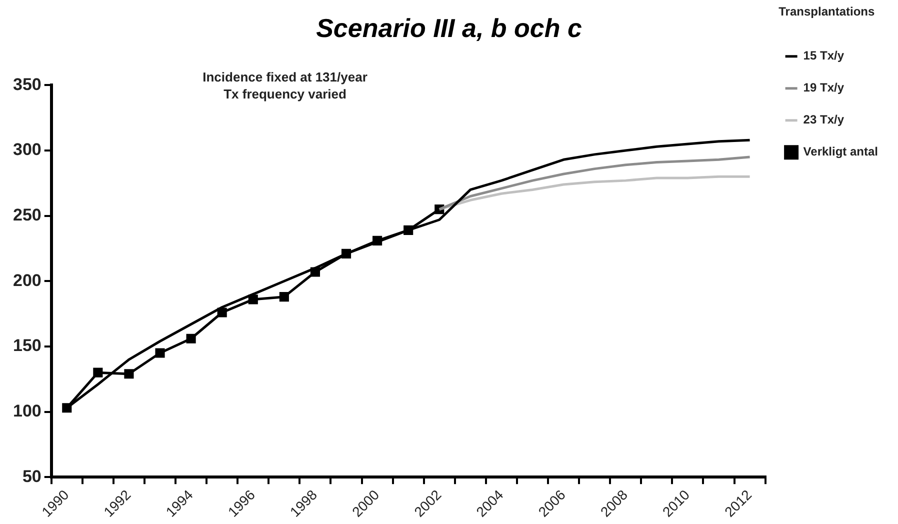 This screenshot has height=524, width=898. Describe the element at coordinates (449, 27) in the screenshot. I see `chart-title: Scenario III a, b och c` at that location.